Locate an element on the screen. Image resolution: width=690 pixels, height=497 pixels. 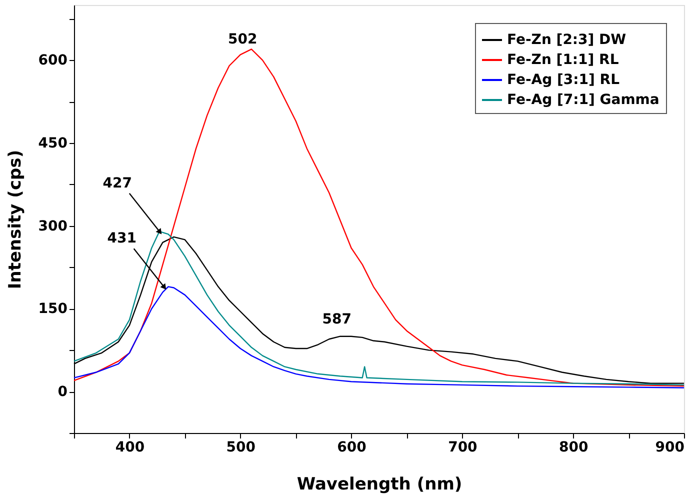
annotation: 431 is located at coordinates (121, 238).